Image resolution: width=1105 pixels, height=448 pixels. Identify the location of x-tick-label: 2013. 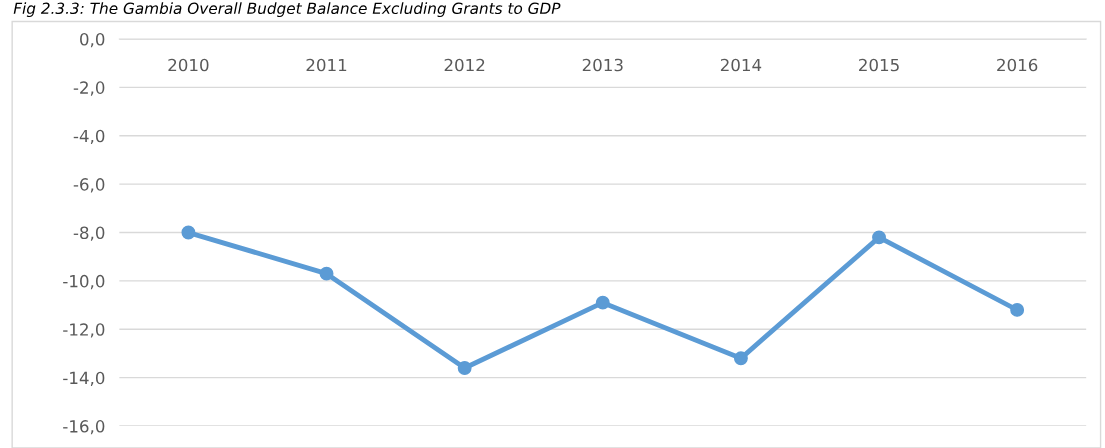
(602, 65).